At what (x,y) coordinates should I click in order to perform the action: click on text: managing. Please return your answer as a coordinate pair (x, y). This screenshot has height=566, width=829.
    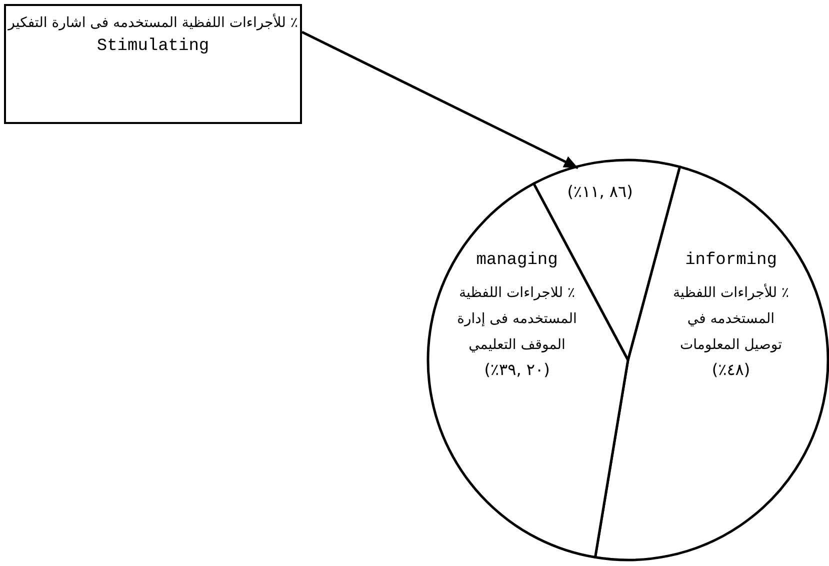
    Looking at the image, I should click on (517, 261).